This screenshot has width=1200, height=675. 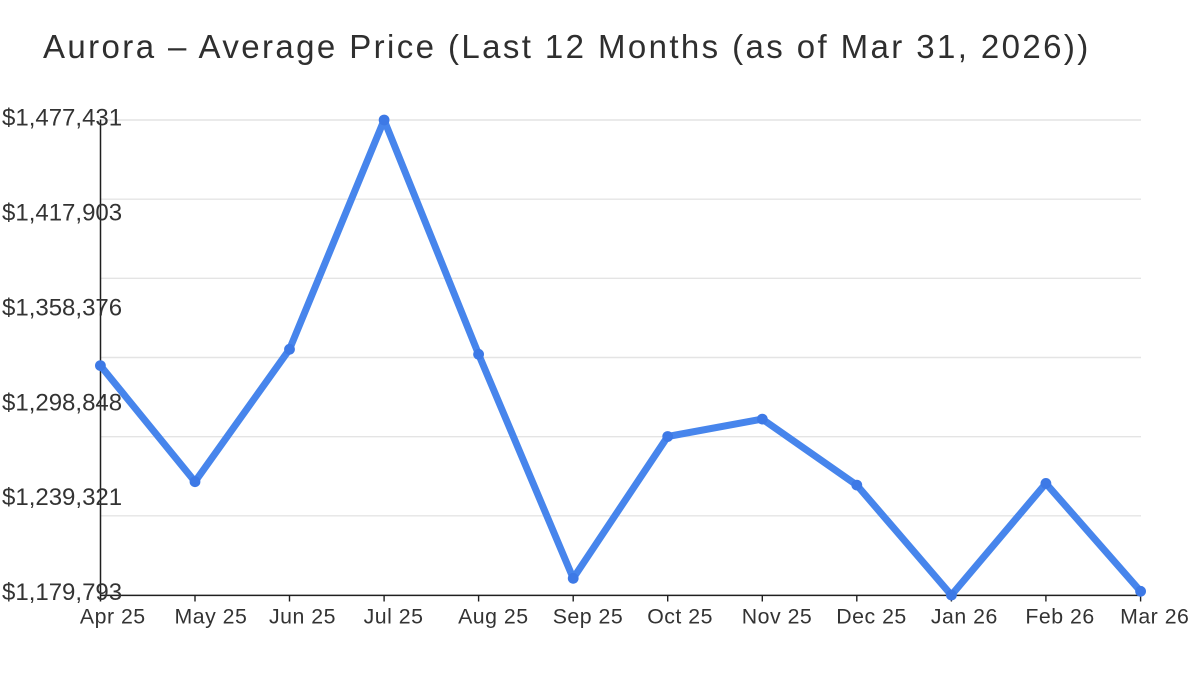 I want to click on svg-text: Oct 25, so click(x=680, y=617).